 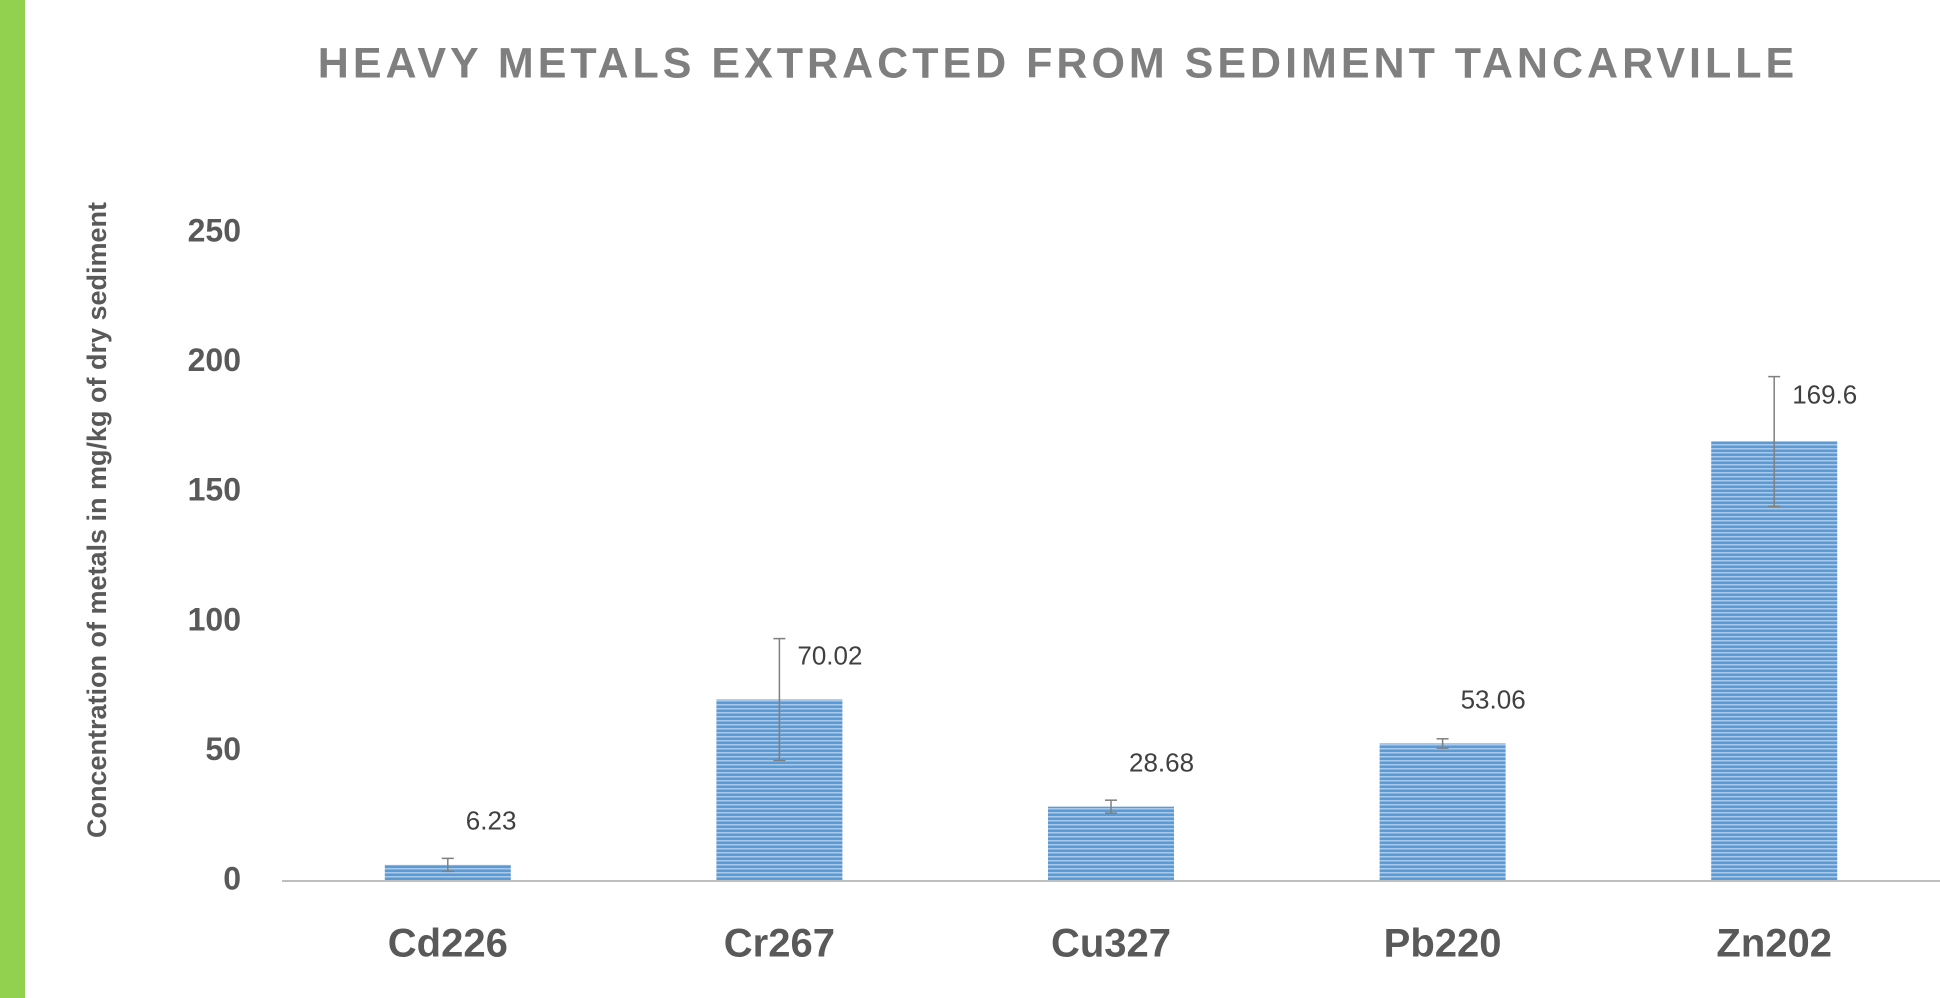 What do you see at coordinates (1824, 394) in the screenshot?
I see `value-label: 169.6` at bounding box center [1824, 394].